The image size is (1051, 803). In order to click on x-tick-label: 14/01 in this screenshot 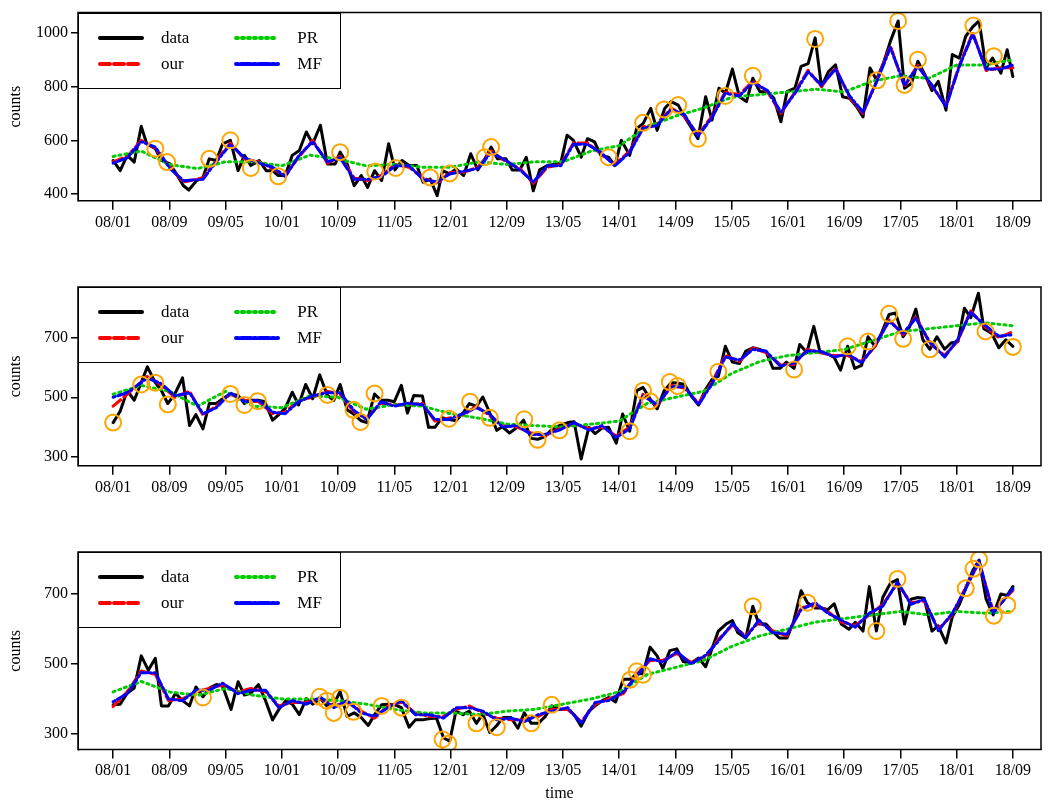, I will do `click(619, 486)`.